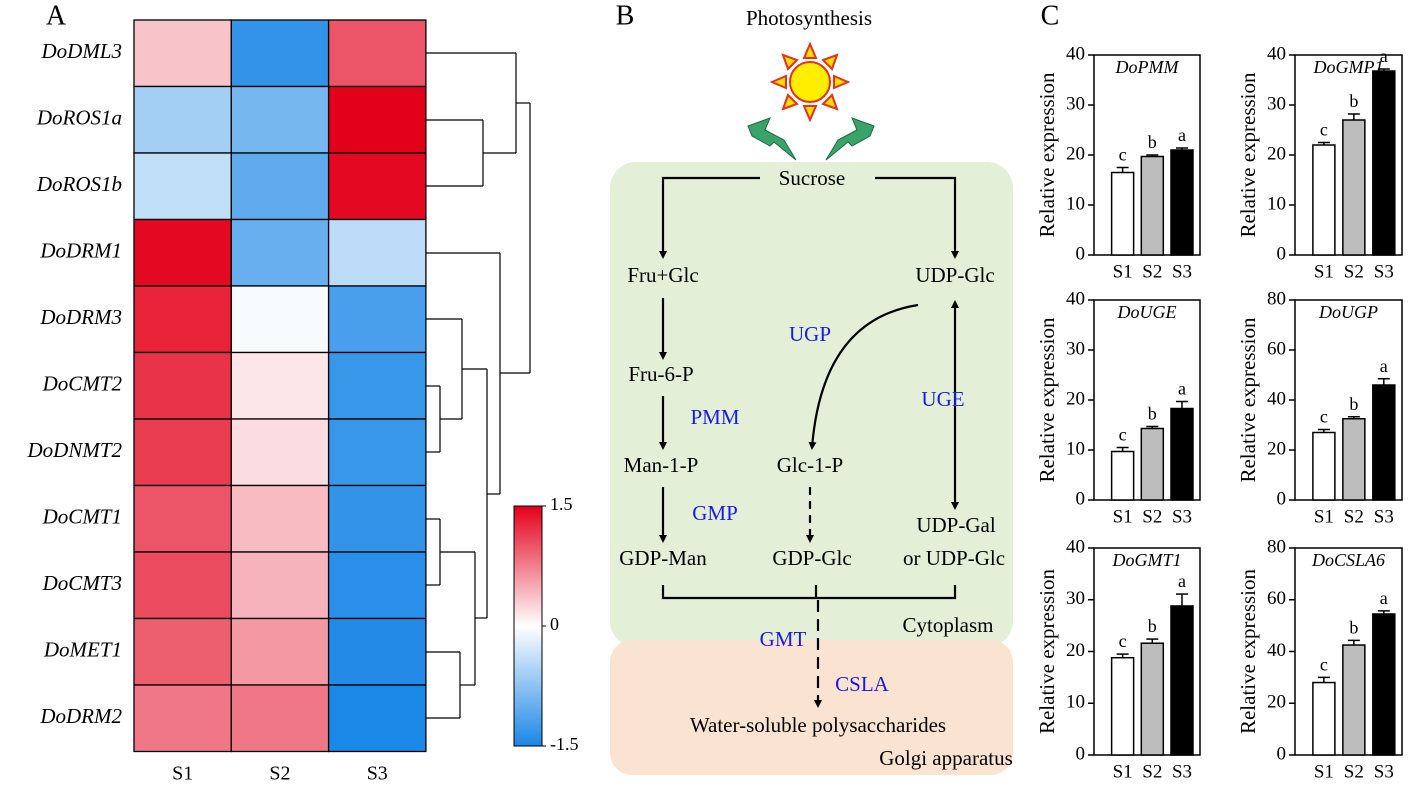 The height and width of the screenshot is (787, 1416). Describe the element at coordinates (1348, 560) in the screenshot. I see `chart-title: DoCSLA6` at that location.